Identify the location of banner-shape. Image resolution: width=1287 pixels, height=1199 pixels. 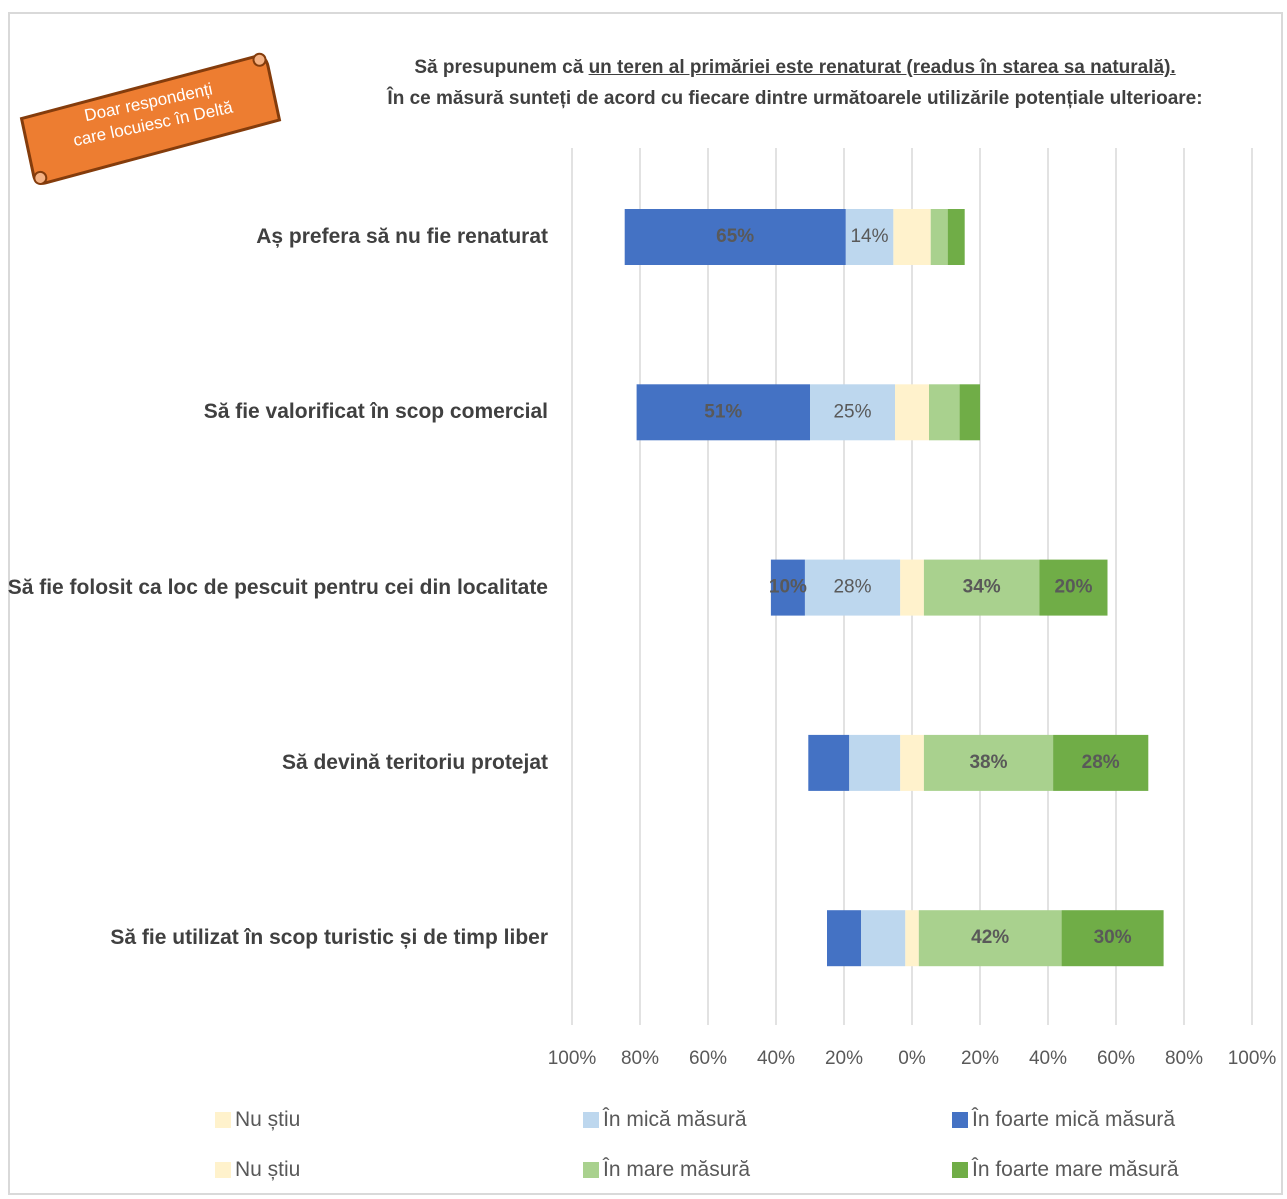
(150, 118).